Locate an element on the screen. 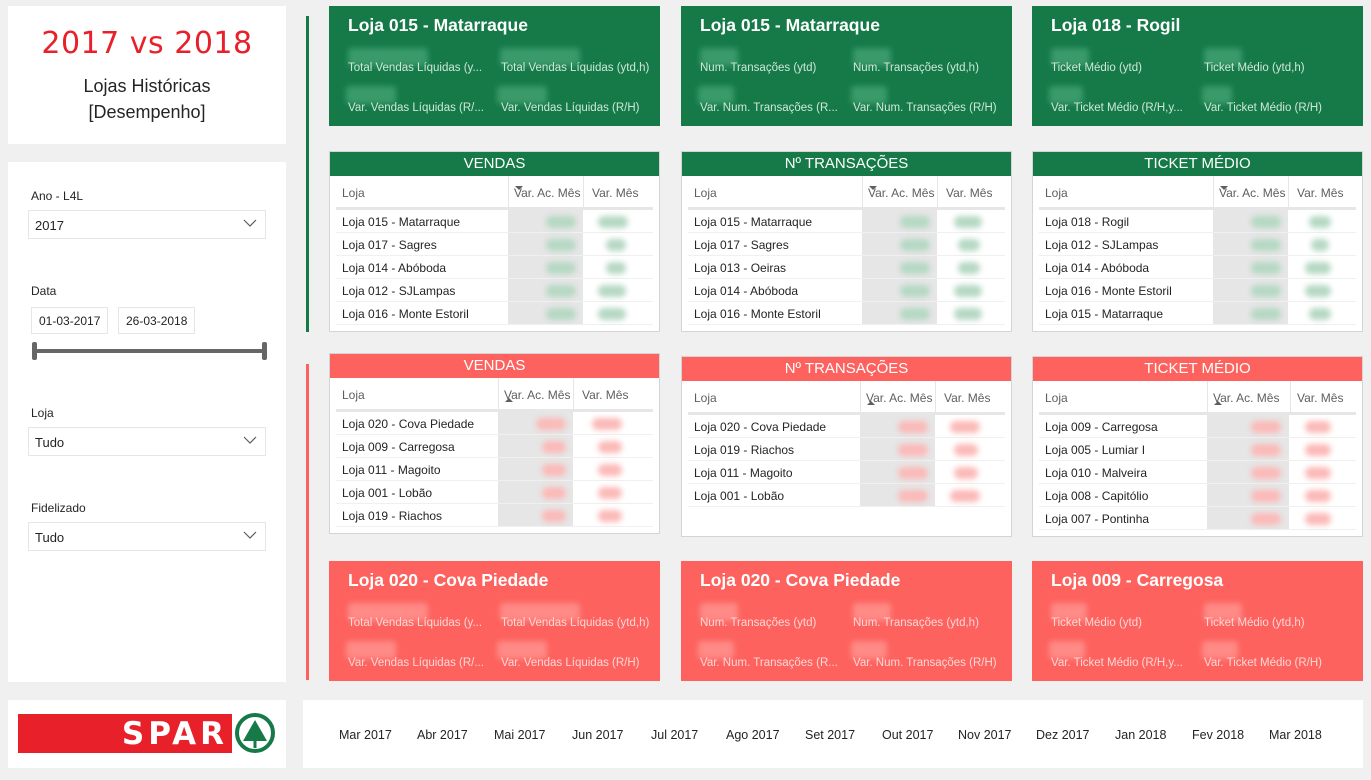 The width and height of the screenshot is (1371, 780). row-store: Loja 001 - Lobão is located at coordinates (739, 496).